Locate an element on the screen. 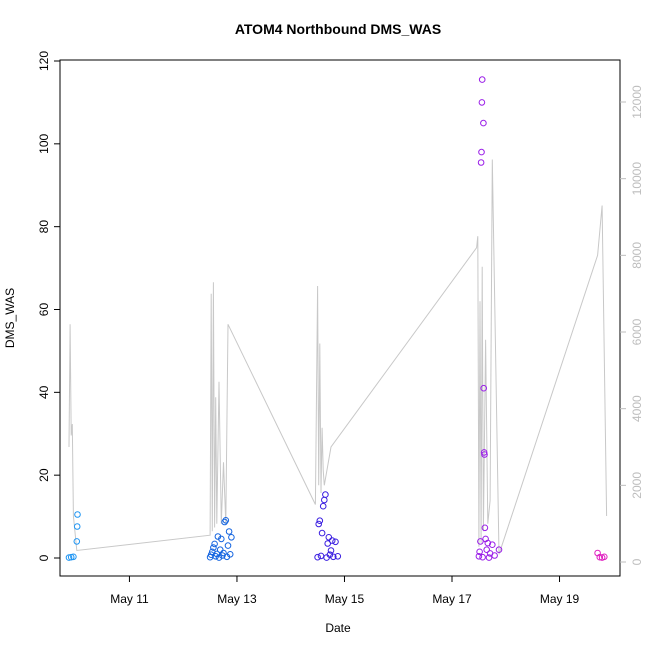 This screenshot has height=650, width=650. x-tick-label: May 11 is located at coordinates (129, 599).